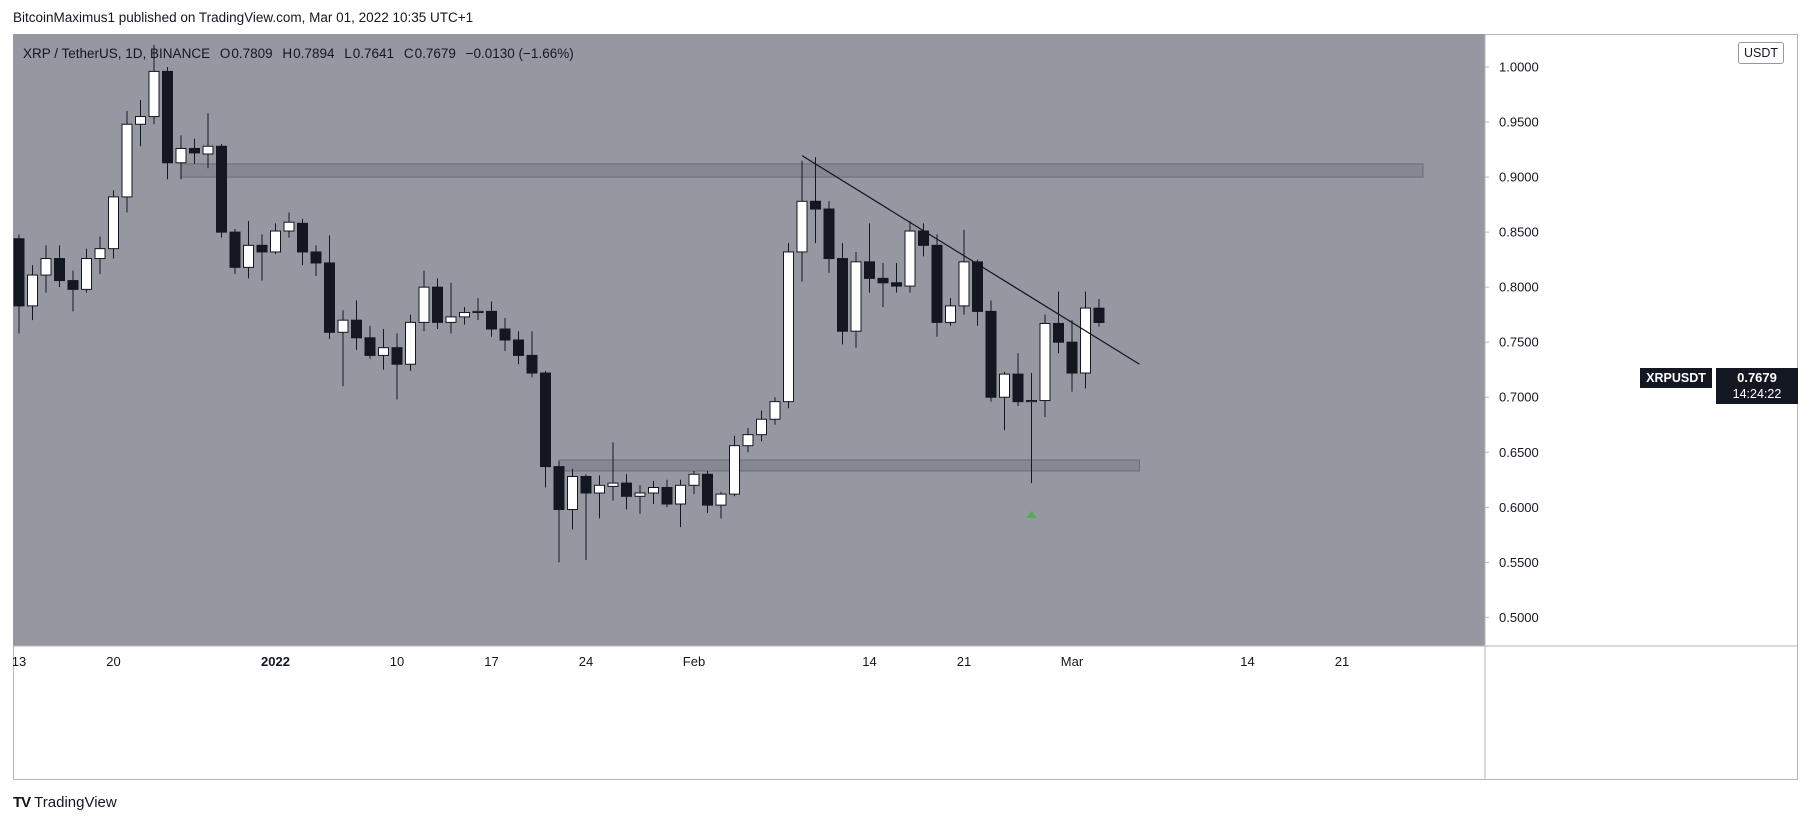  Describe the element at coordinates (586, 661) in the screenshot. I see `time-tick-label: 24` at that location.